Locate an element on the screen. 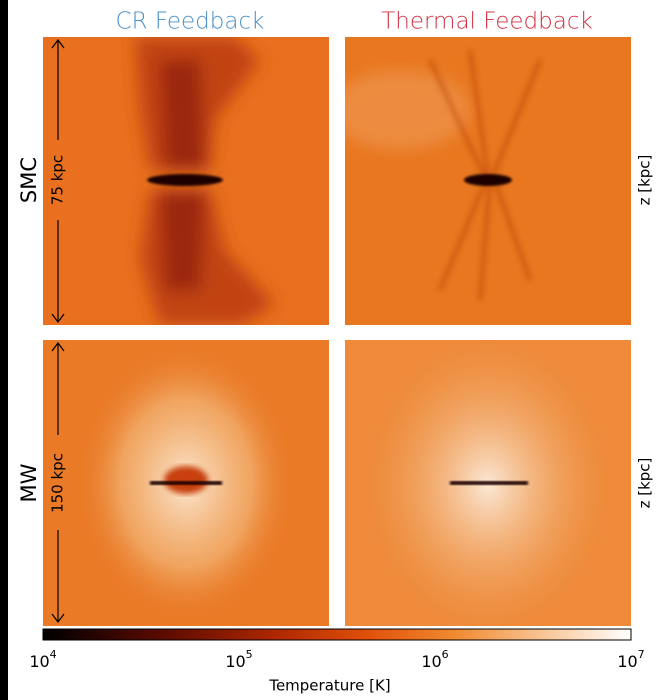 The image size is (659, 700). tick-exponent: 7 is located at coordinates (641, 654).